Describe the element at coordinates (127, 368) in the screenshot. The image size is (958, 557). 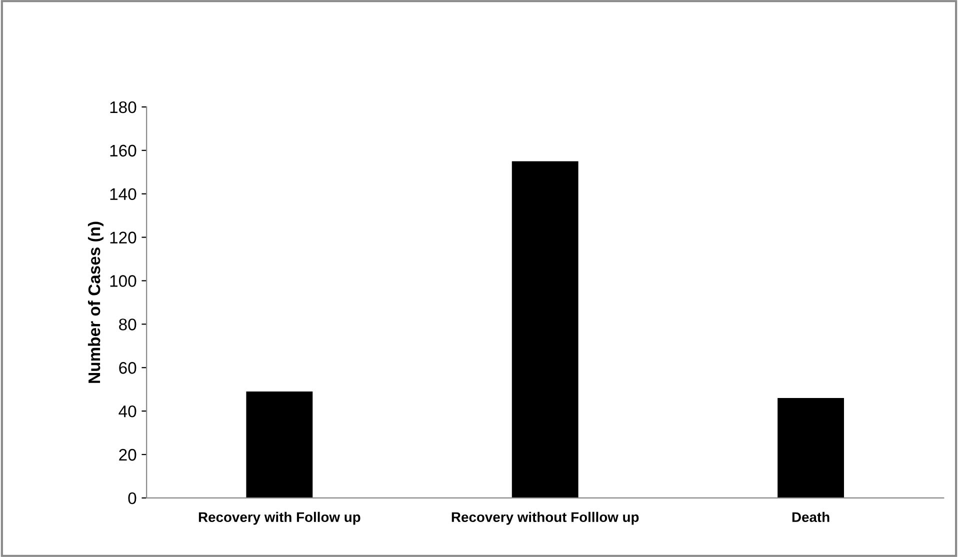
I see `y-tick-label: 60` at that location.